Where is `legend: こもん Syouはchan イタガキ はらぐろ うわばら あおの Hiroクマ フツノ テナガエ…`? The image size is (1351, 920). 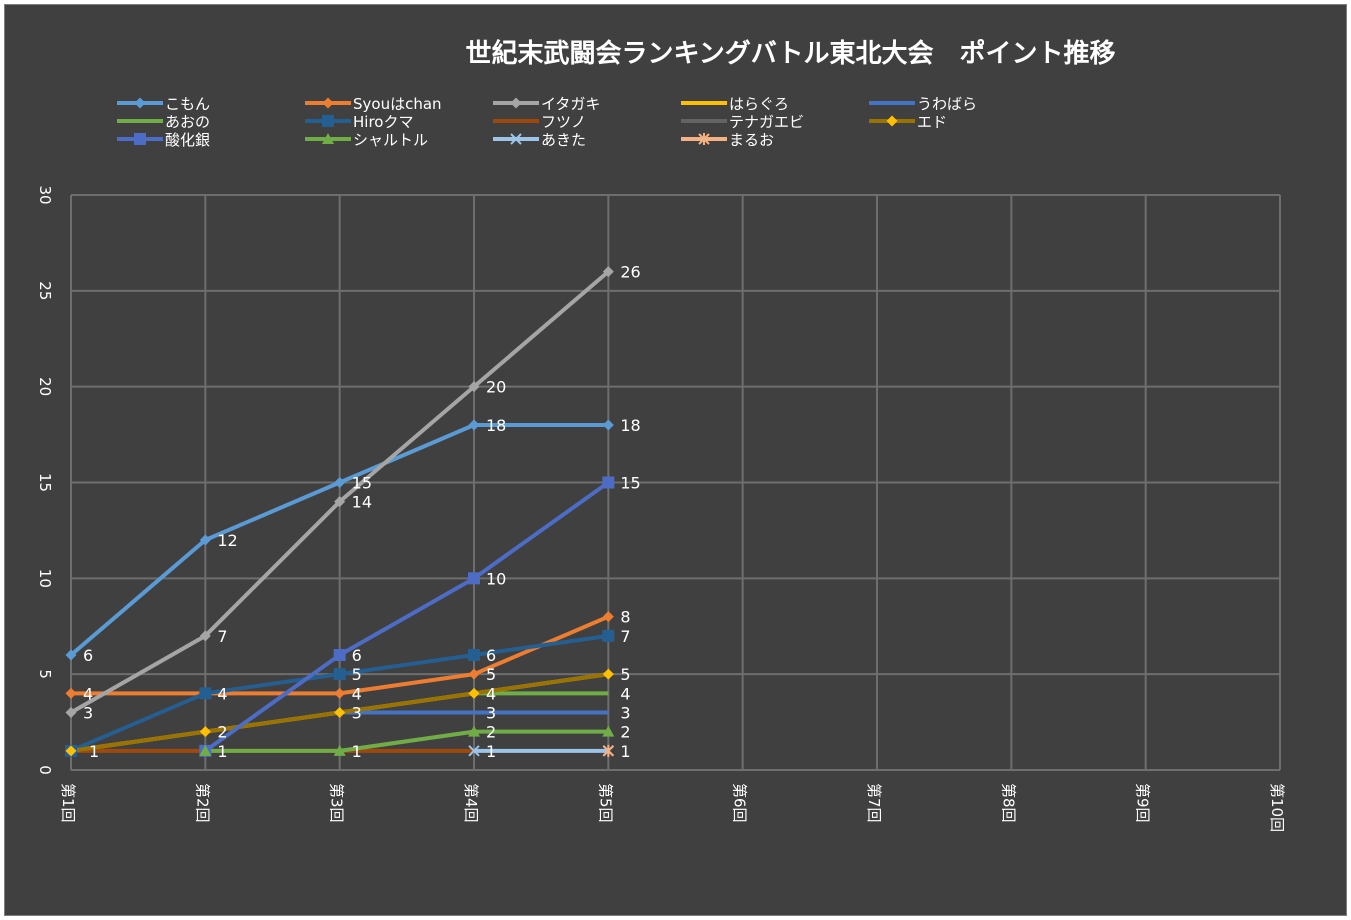 legend: こもん Syouはchan イタガキ はらぐろ うわばら あおの Hiroクマ フツノ テナガエ… is located at coordinates (615, 121).